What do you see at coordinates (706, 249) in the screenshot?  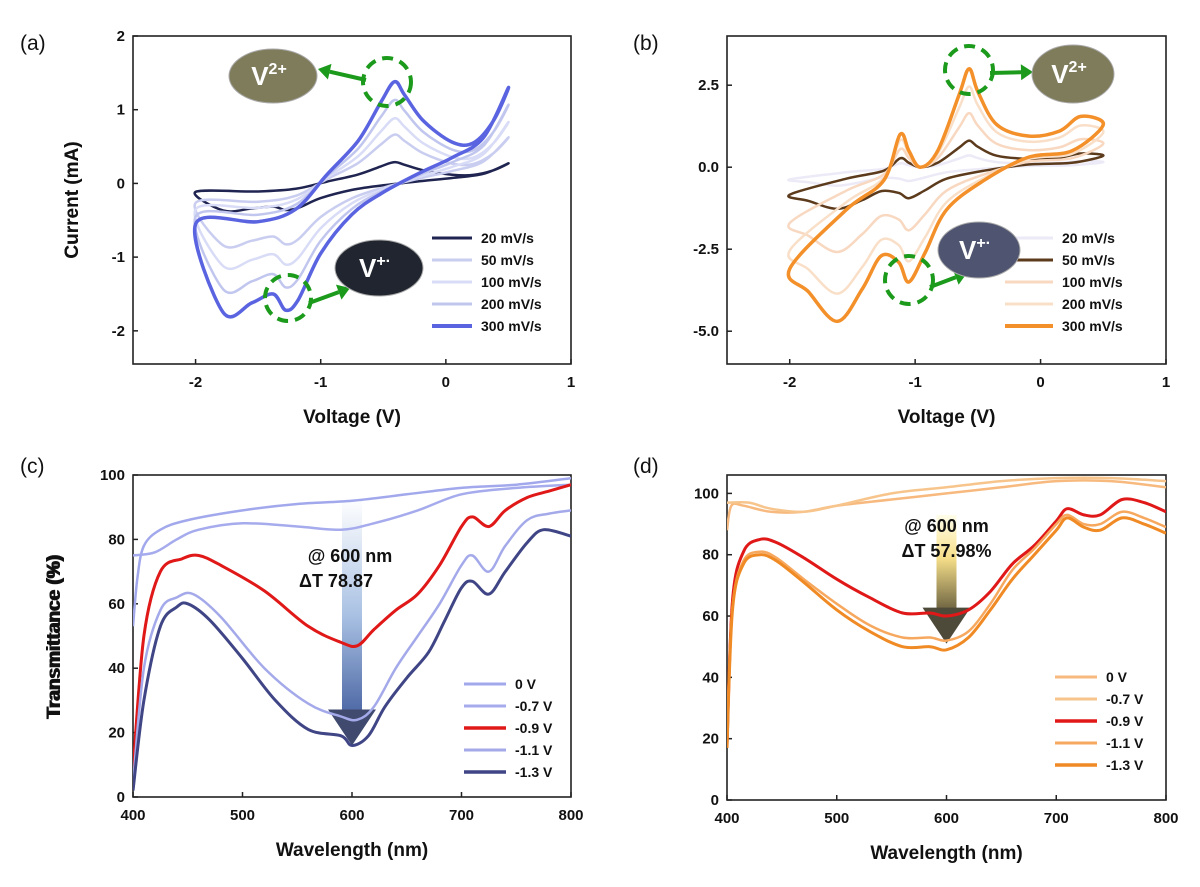 I see `y-tick-label: -2.5` at bounding box center [706, 249].